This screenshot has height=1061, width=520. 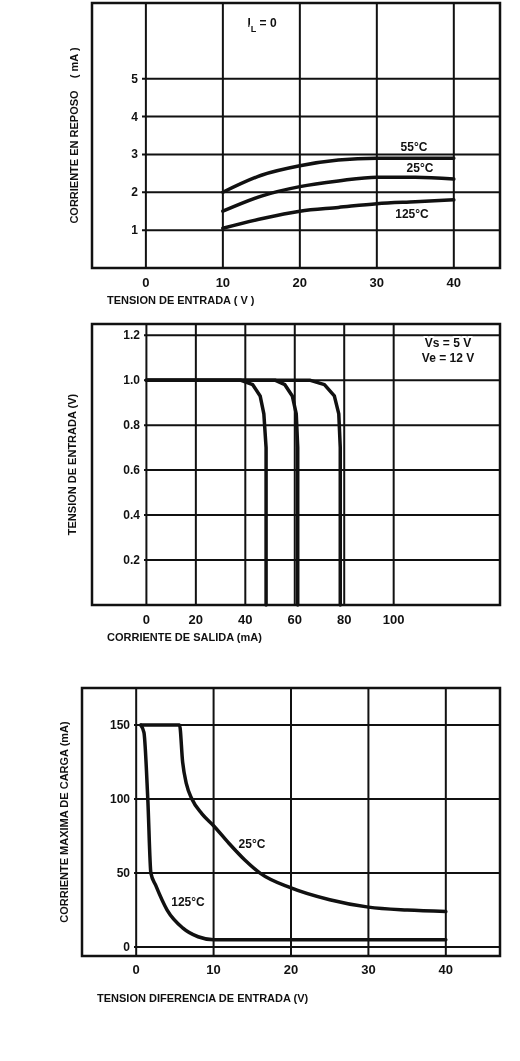 I want to click on x-tick-label: 100, so click(x=393, y=619).